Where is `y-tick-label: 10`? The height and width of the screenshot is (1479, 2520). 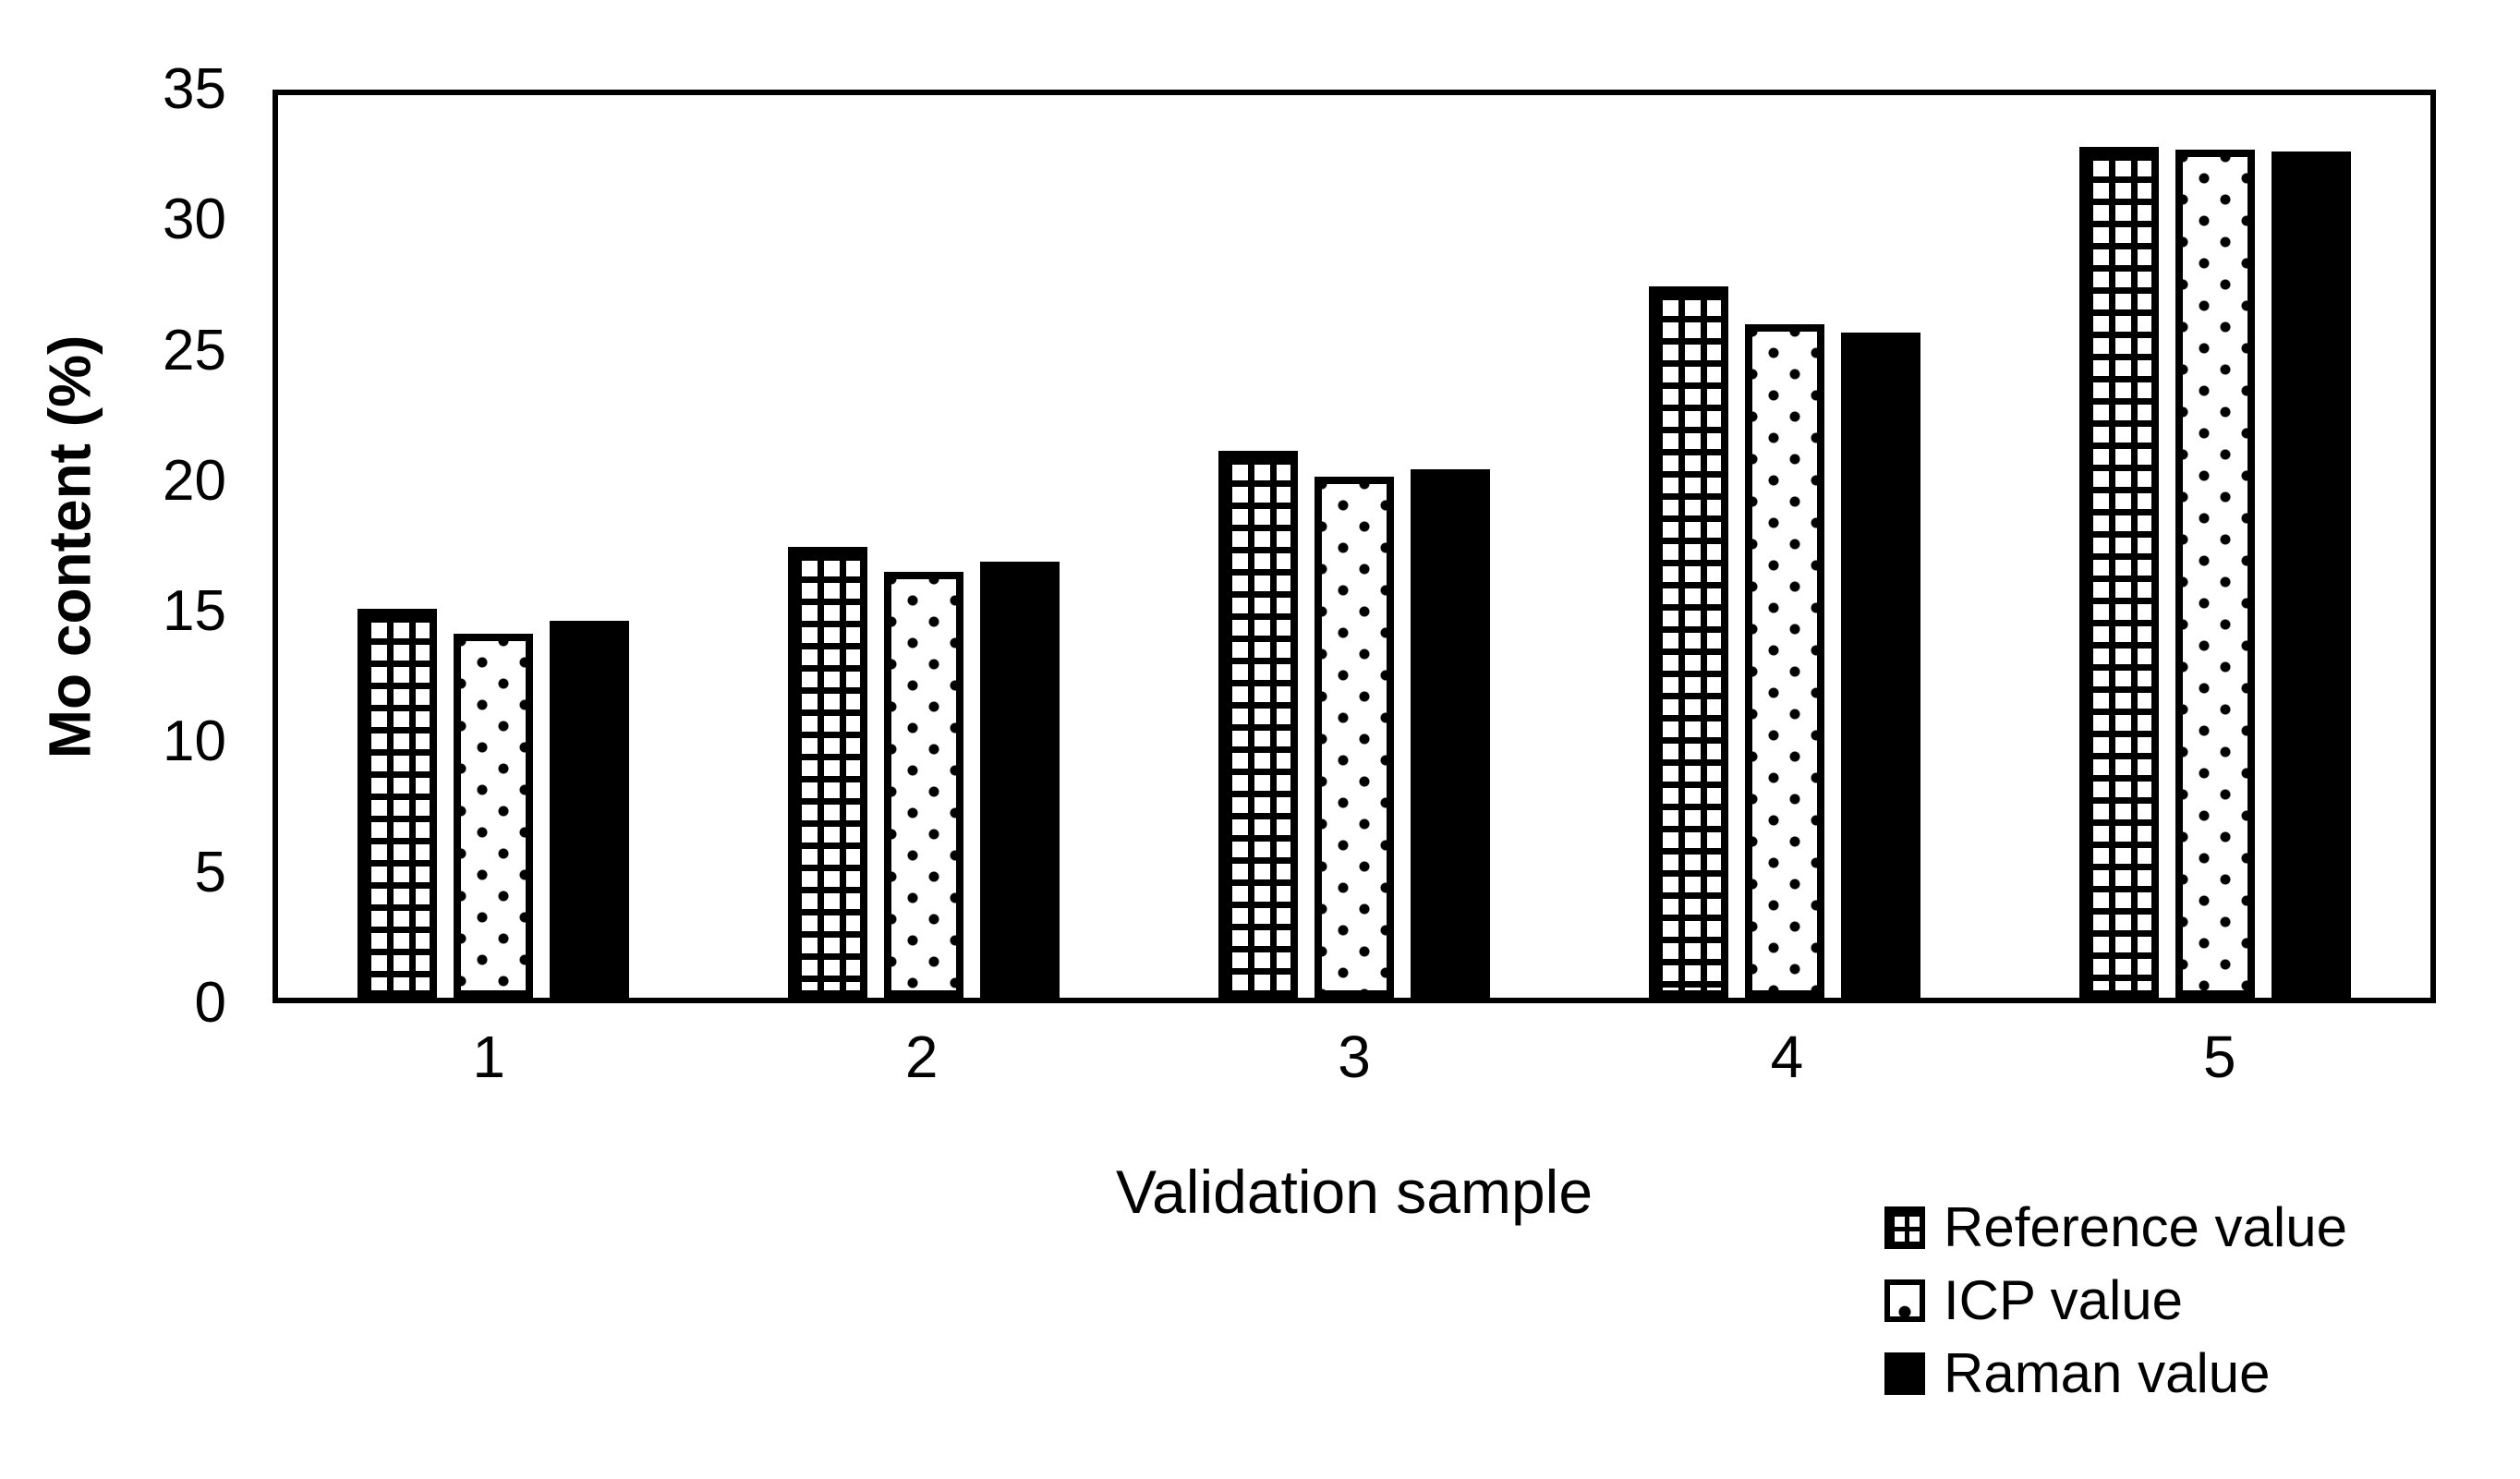 y-tick-label: 10 is located at coordinates (194, 741).